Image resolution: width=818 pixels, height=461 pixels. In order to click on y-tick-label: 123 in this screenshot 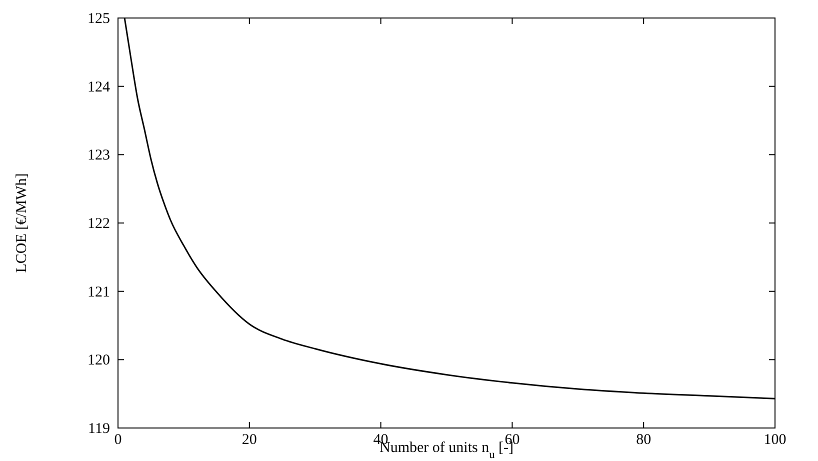, I will do `click(99, 156)`.